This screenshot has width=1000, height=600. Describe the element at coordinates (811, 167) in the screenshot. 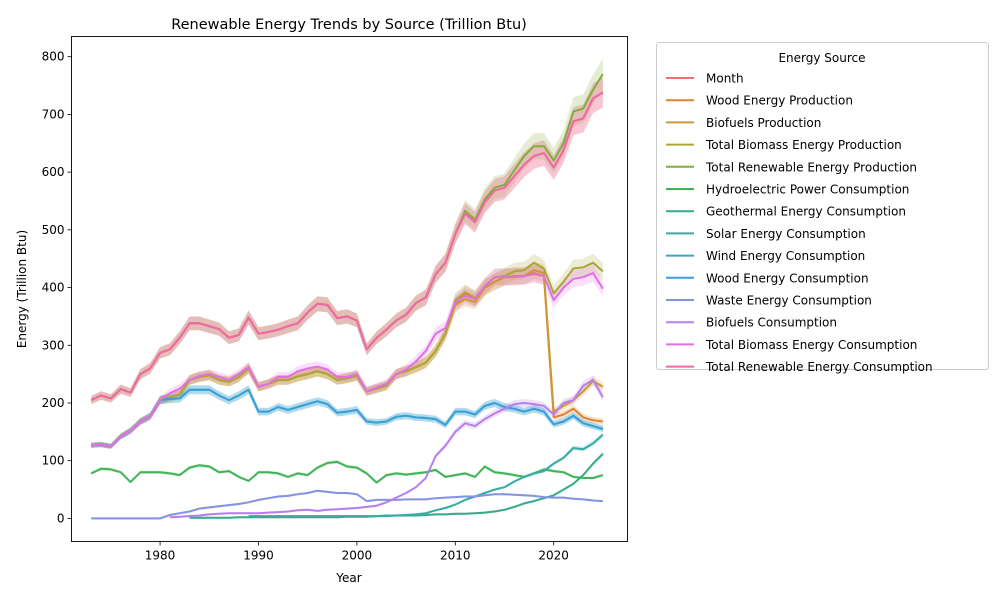

I see `legend-label: Total Renewable Energy Production` at that location.